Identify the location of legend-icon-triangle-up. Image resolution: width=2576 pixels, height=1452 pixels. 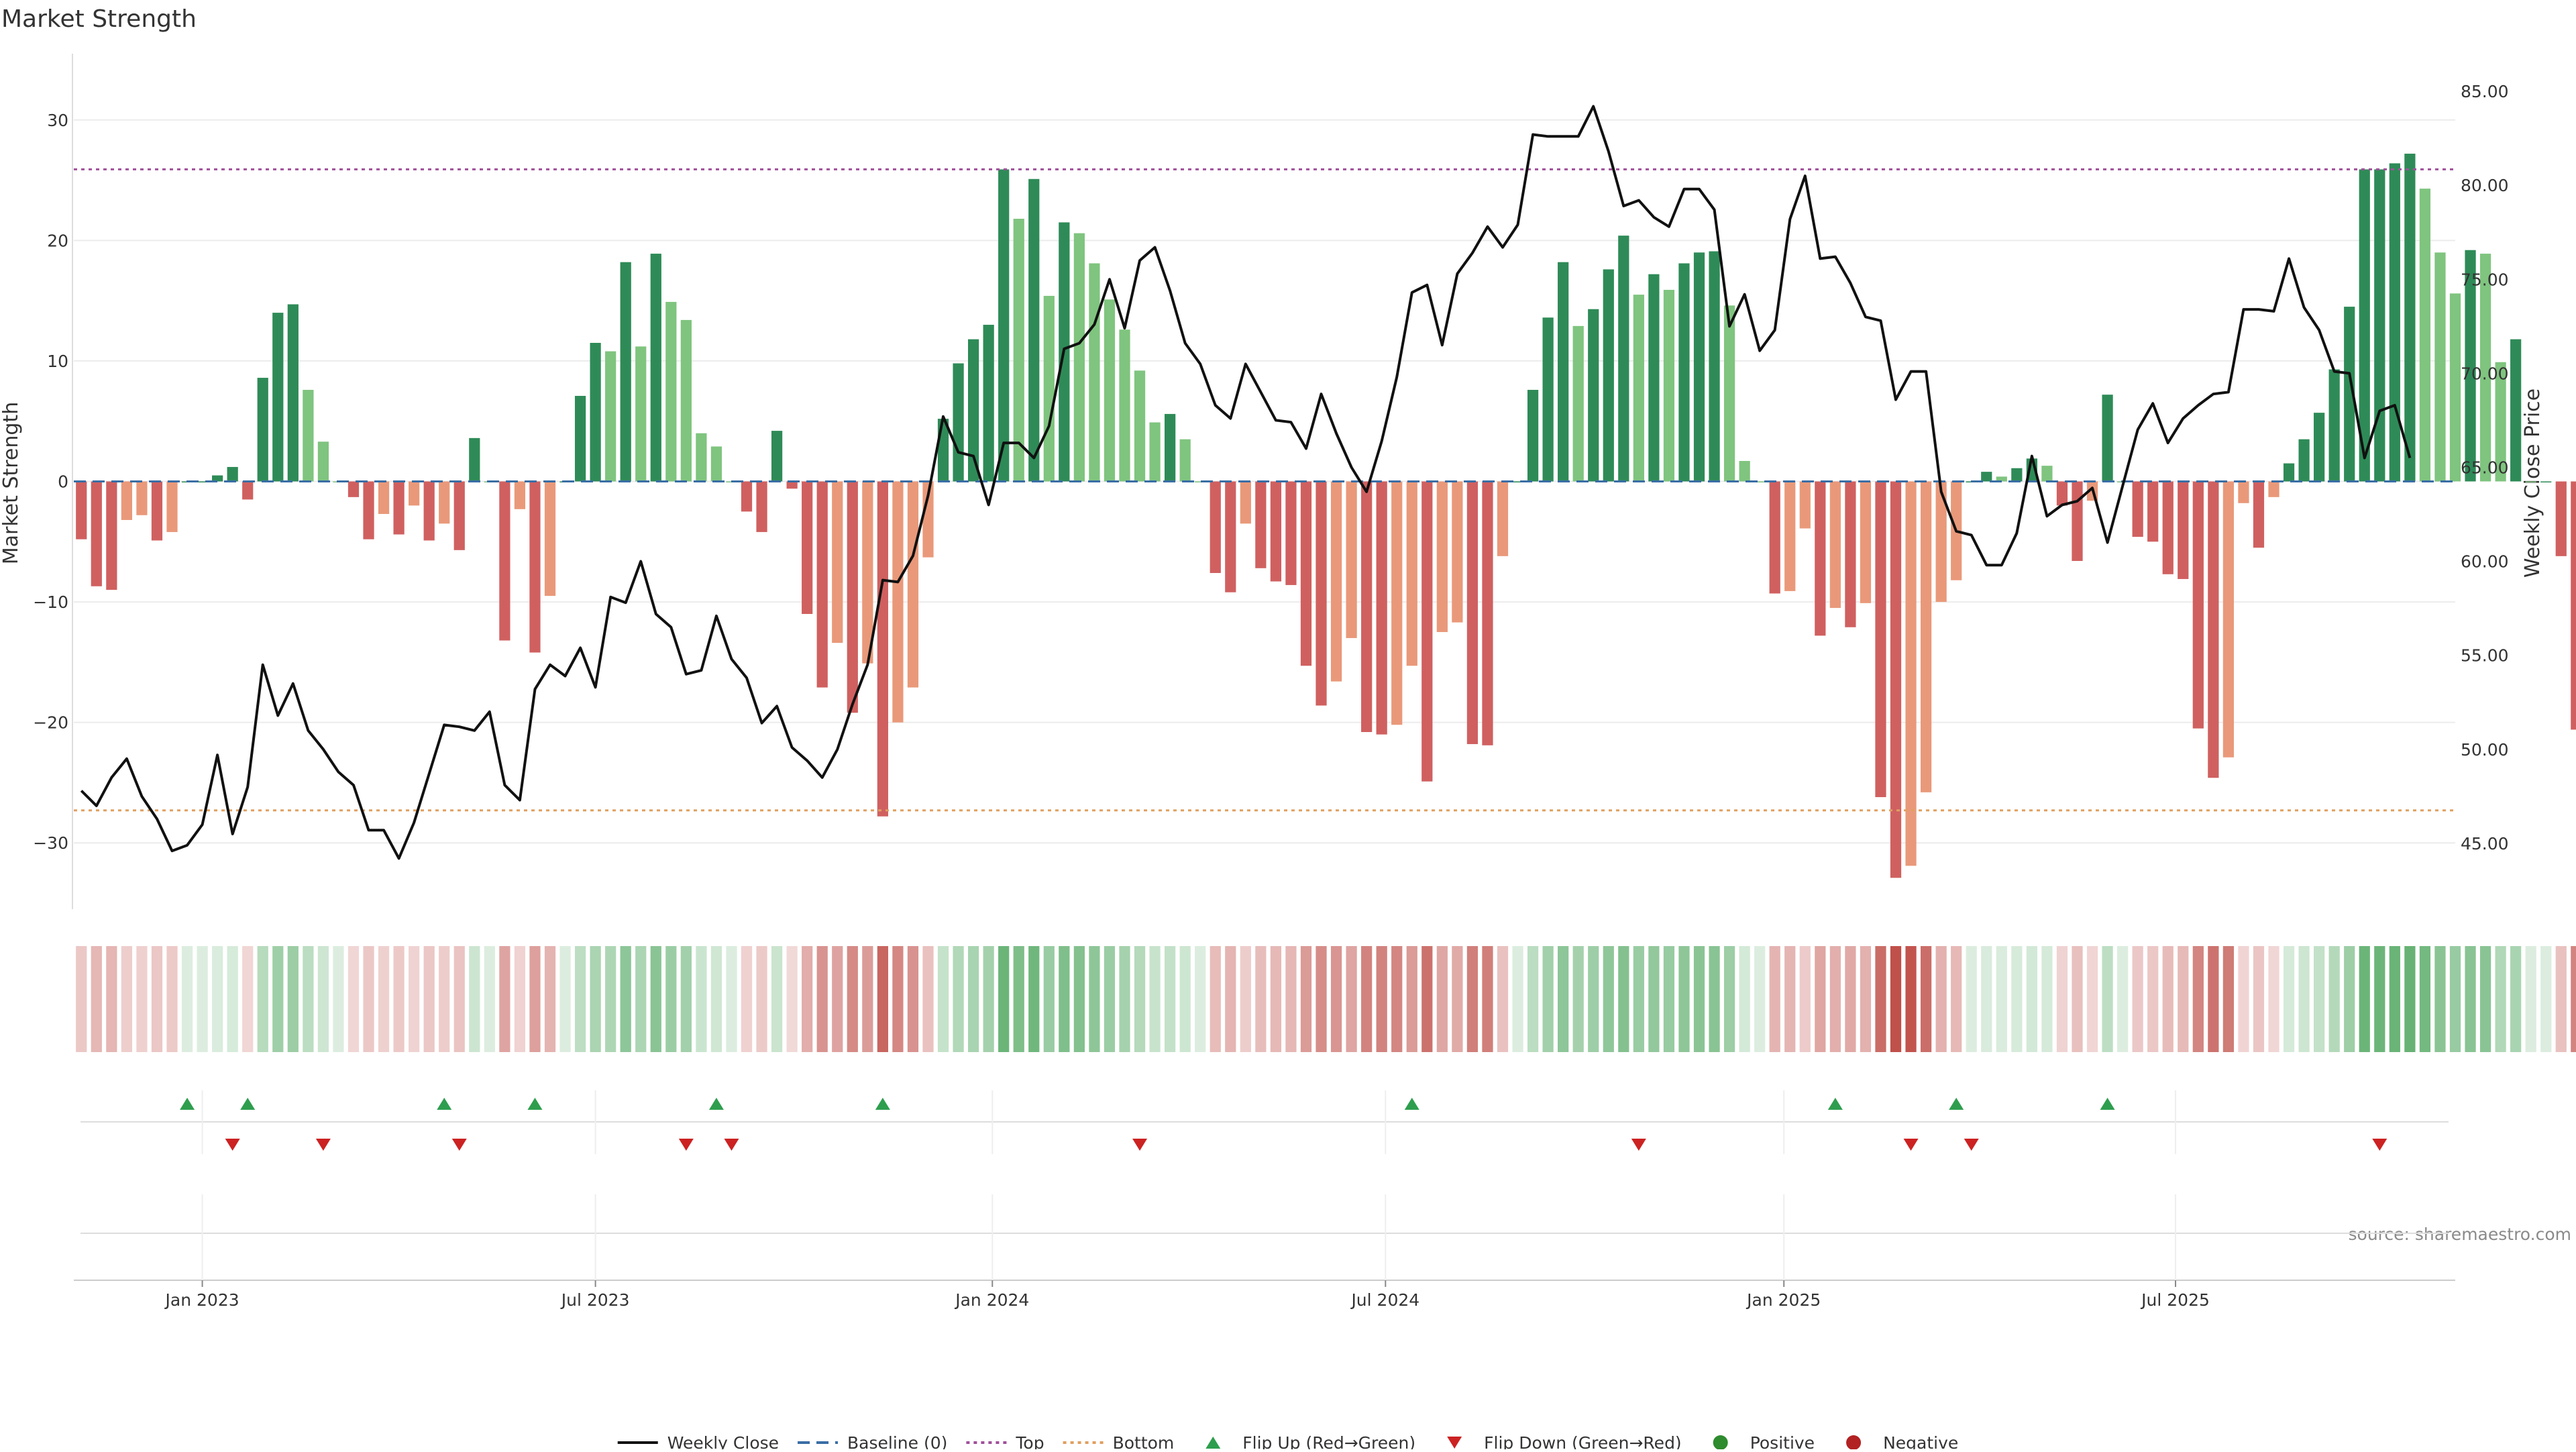
(1213, 1443).